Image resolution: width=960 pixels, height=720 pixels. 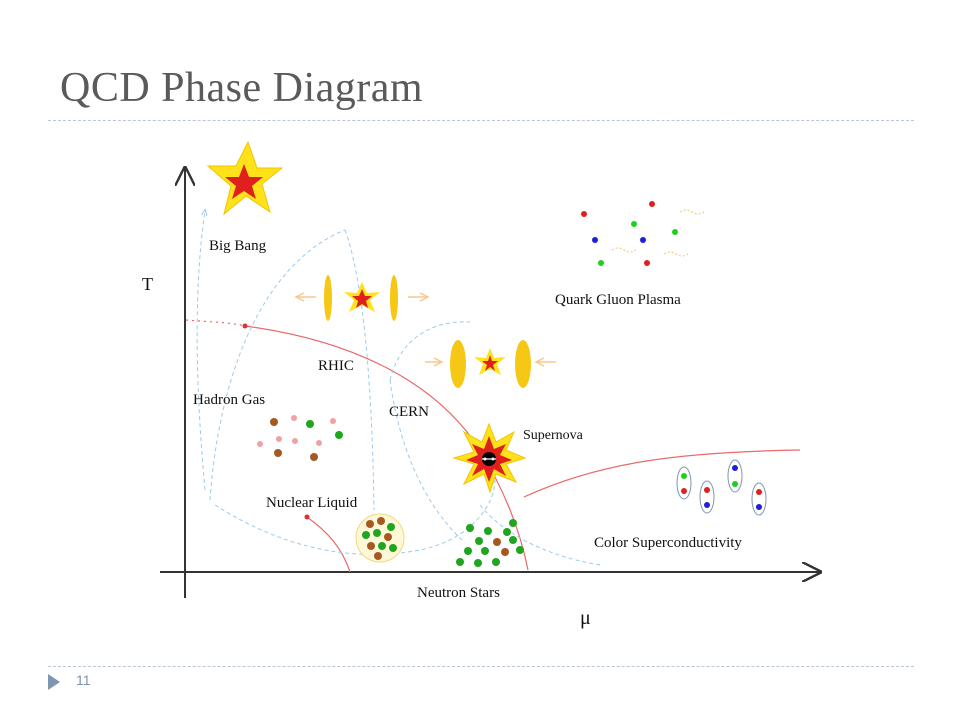 What do you see at coordinates (359, 370) in the screenshot?
I see `trajectory-rhic-descent` at bounding box center [359, 370].